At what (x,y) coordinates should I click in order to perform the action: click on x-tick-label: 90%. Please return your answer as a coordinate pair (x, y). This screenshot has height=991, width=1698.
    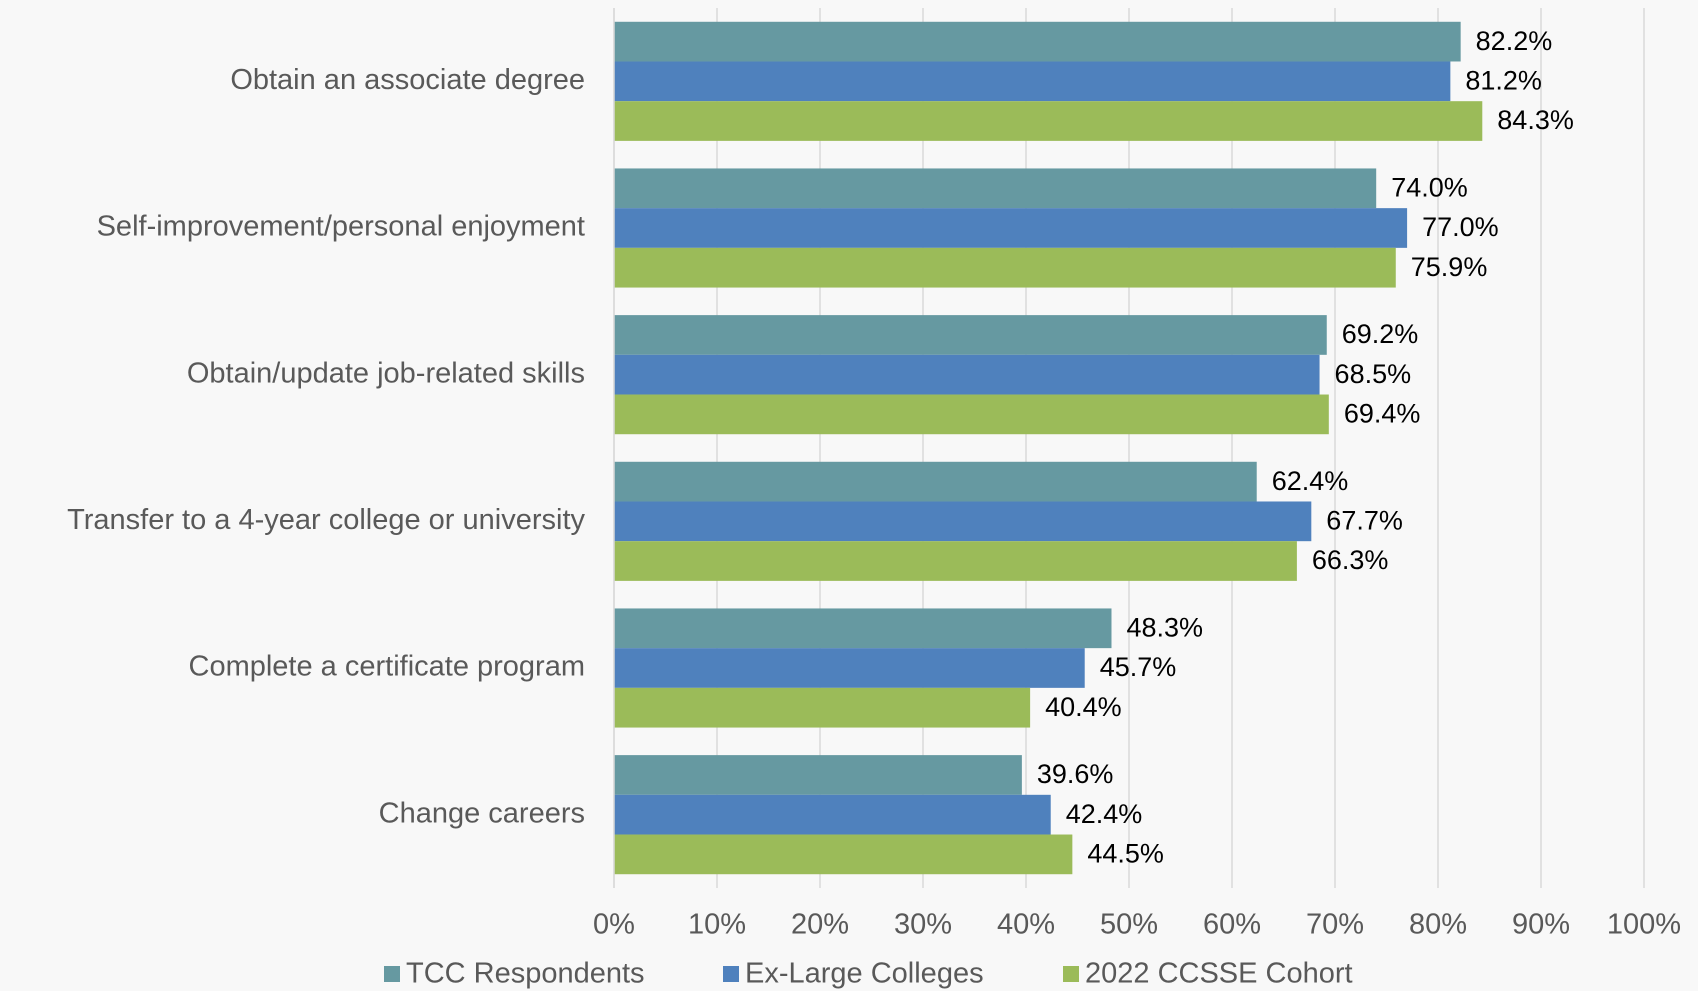
    Looking at the image, I should click on (1541, 925).